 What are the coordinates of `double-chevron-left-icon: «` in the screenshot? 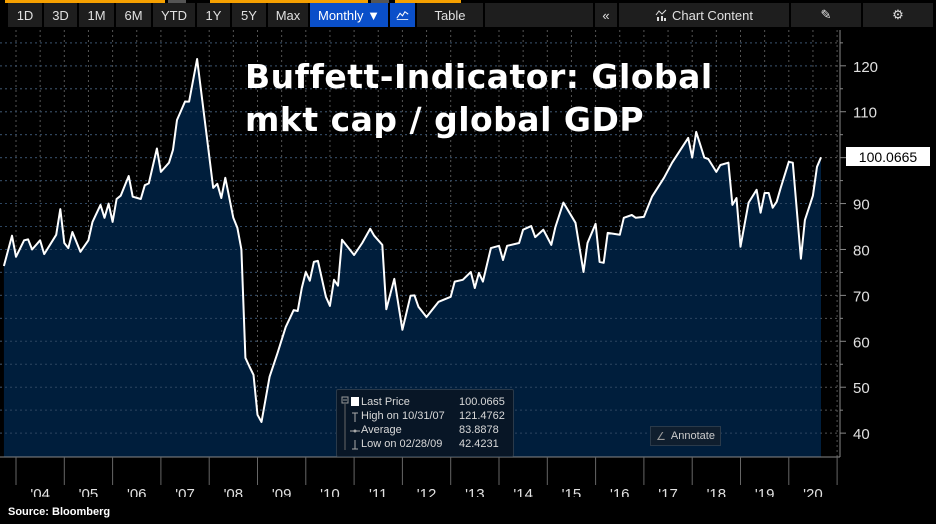 It's located at (606, 15).